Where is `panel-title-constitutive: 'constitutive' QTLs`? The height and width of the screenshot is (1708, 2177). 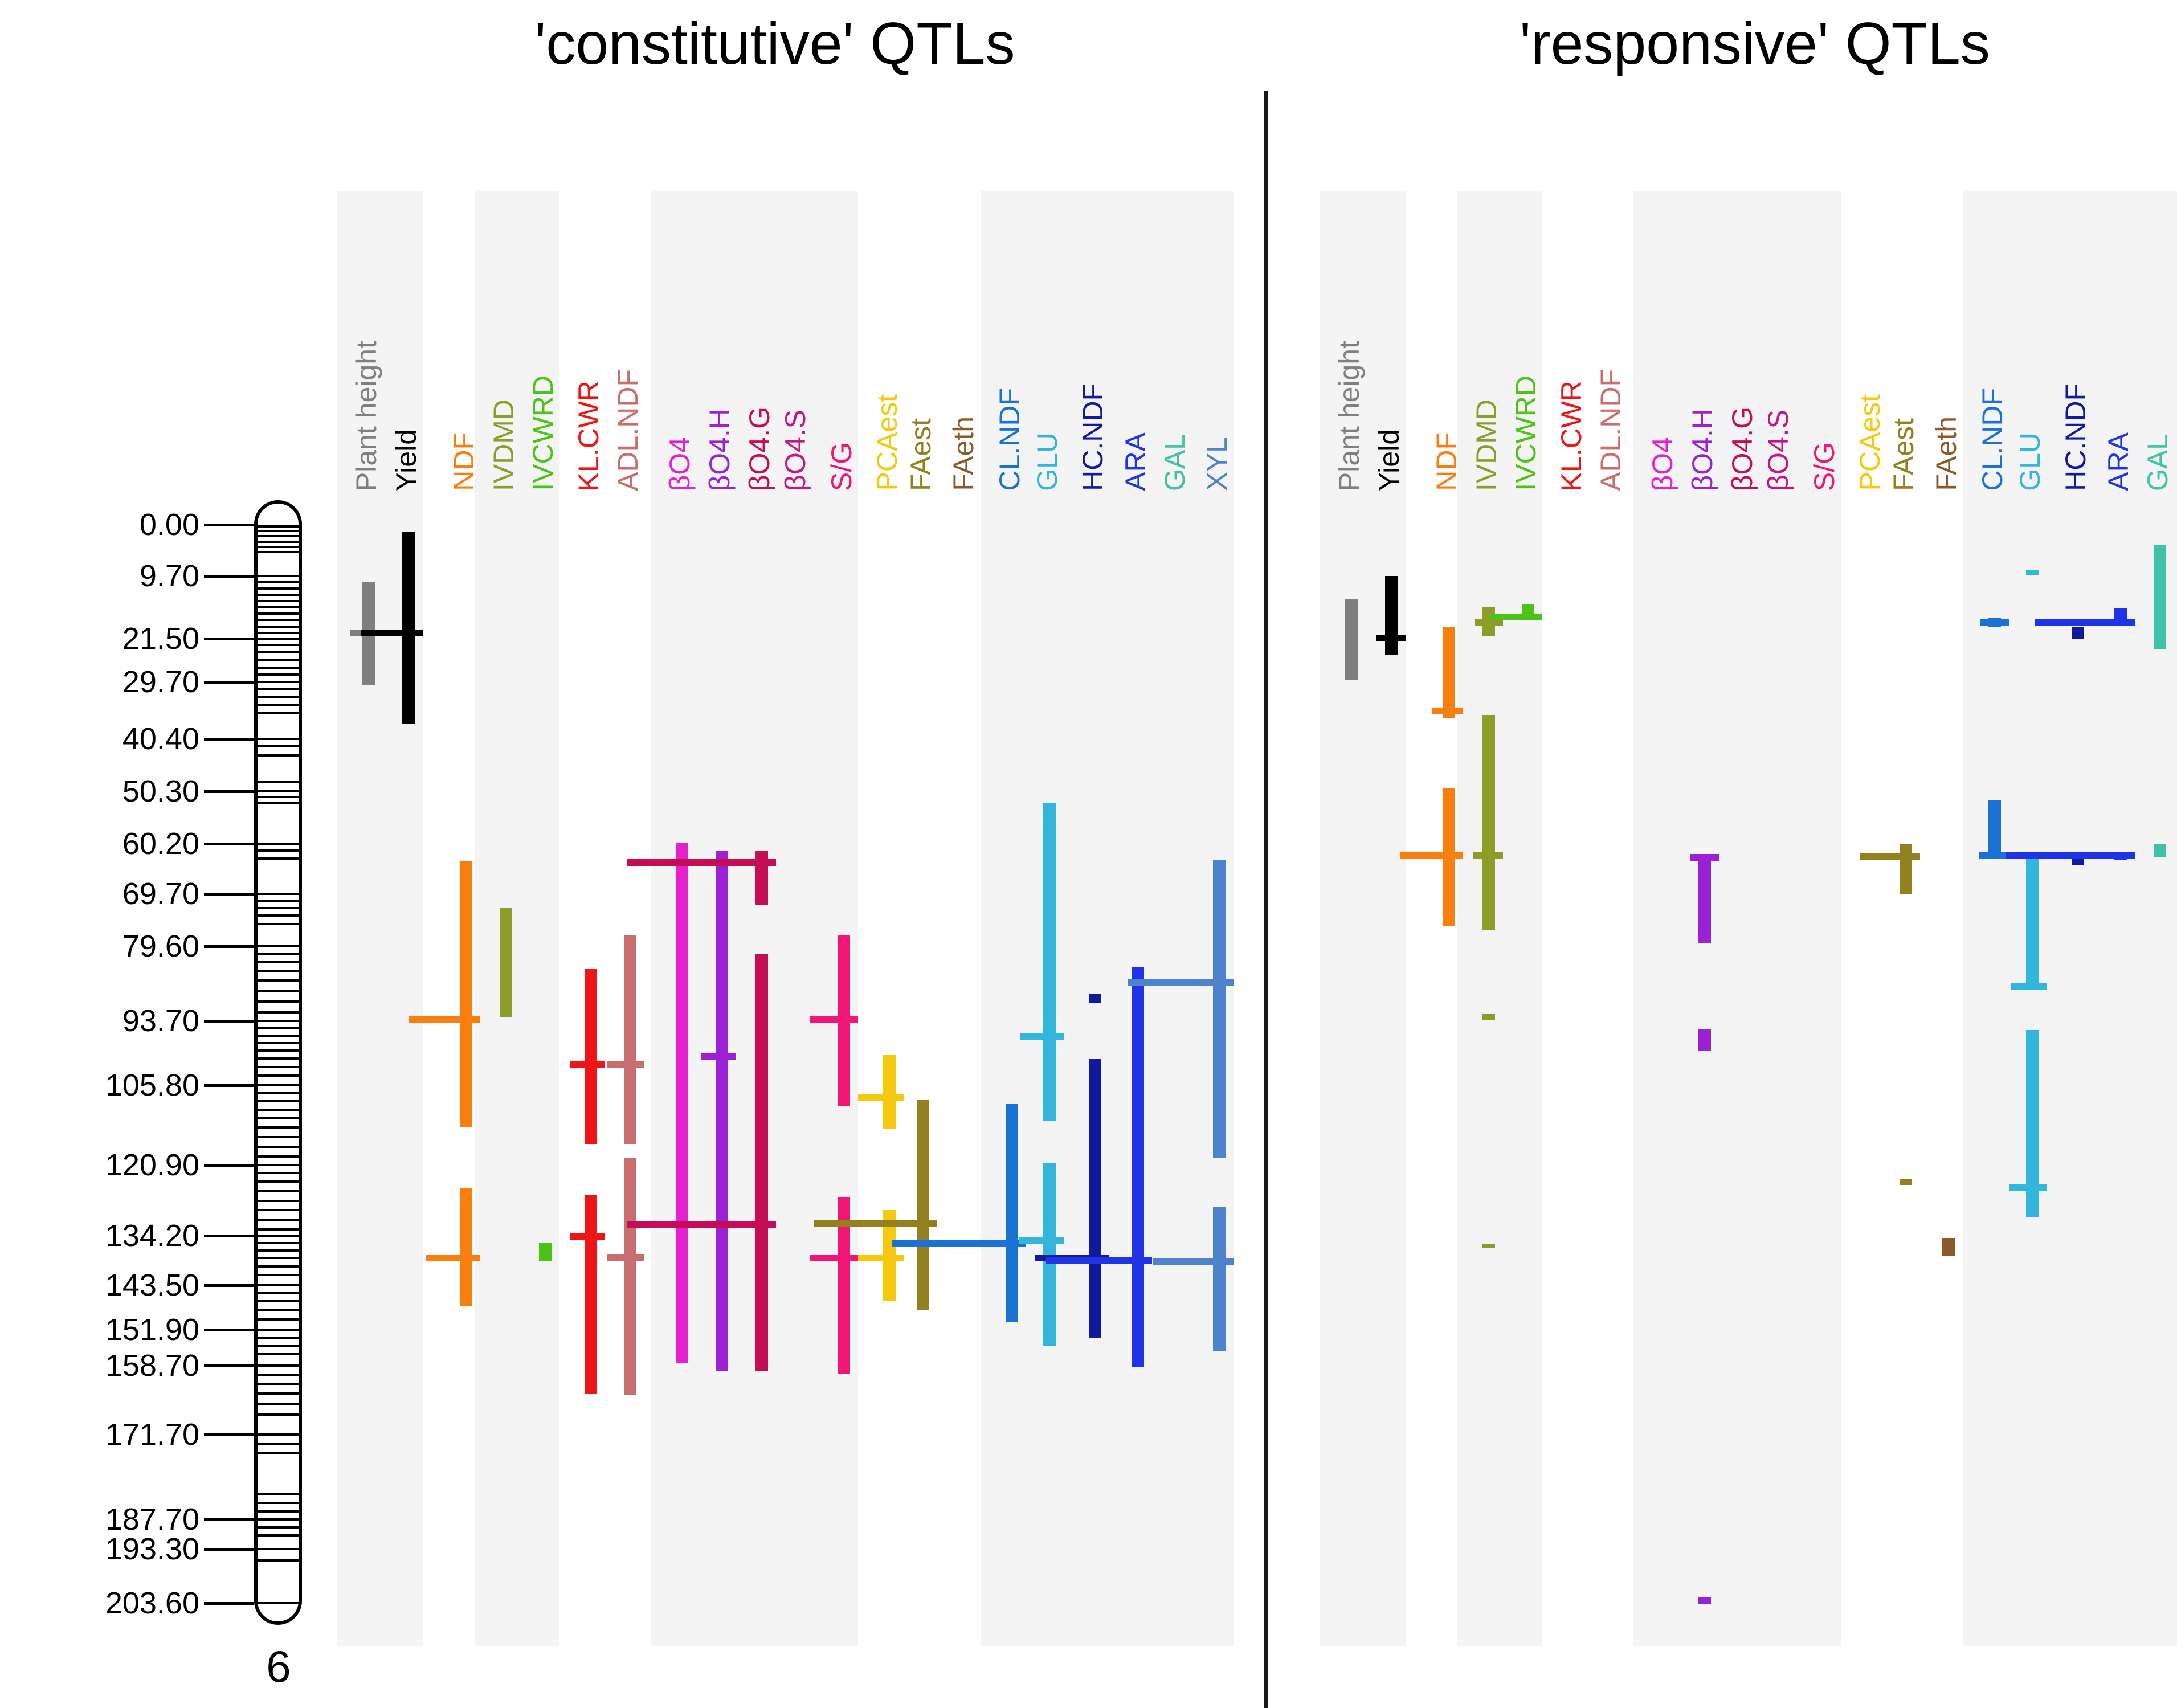 panel-title-constitutive: 'constitutive' QTLs is located at coordinates (775, 44).